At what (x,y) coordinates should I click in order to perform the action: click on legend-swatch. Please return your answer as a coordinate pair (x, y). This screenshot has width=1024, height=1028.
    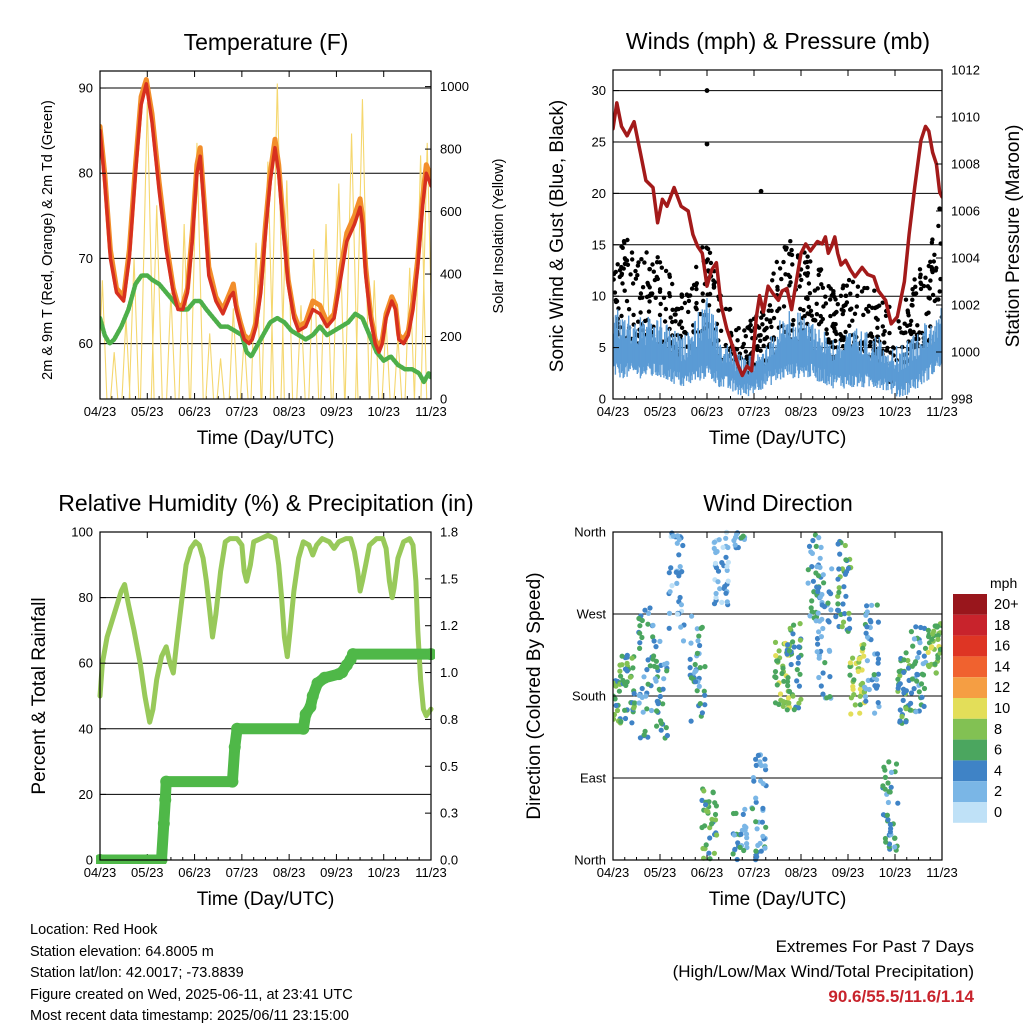
    Looking at the image, I should click on (970, 750).